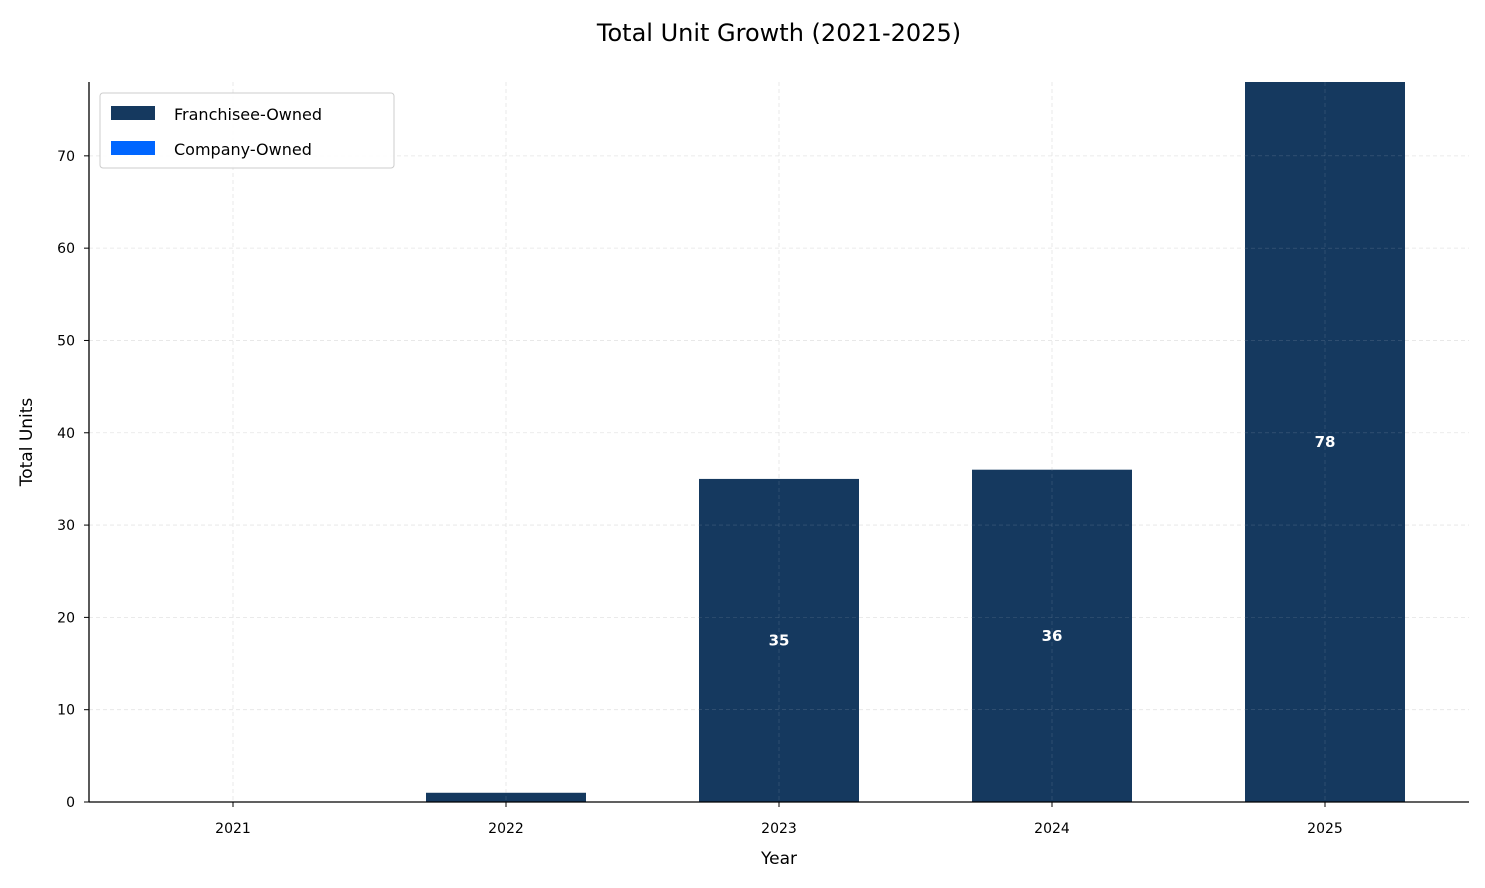 Image resolution: width=1485 pixels, height=888 pixels. I want to click on bar-franchisee-owned-2023, so click(779, 640).